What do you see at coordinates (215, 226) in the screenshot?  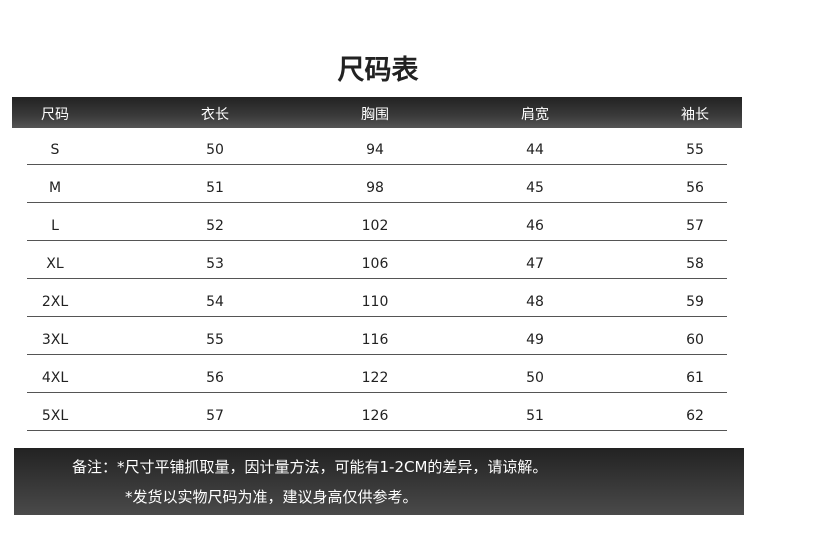 I see `table-cell: 52` at bounding box center [215, 226].